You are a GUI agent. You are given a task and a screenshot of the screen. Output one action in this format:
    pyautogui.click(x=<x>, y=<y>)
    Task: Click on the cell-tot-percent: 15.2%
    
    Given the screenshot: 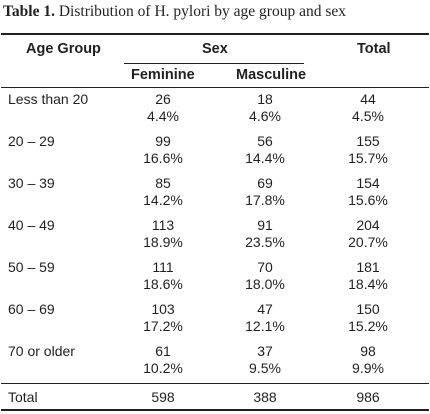 What is the action you would take?
    pyautogui.click(x=368, y=326)
    